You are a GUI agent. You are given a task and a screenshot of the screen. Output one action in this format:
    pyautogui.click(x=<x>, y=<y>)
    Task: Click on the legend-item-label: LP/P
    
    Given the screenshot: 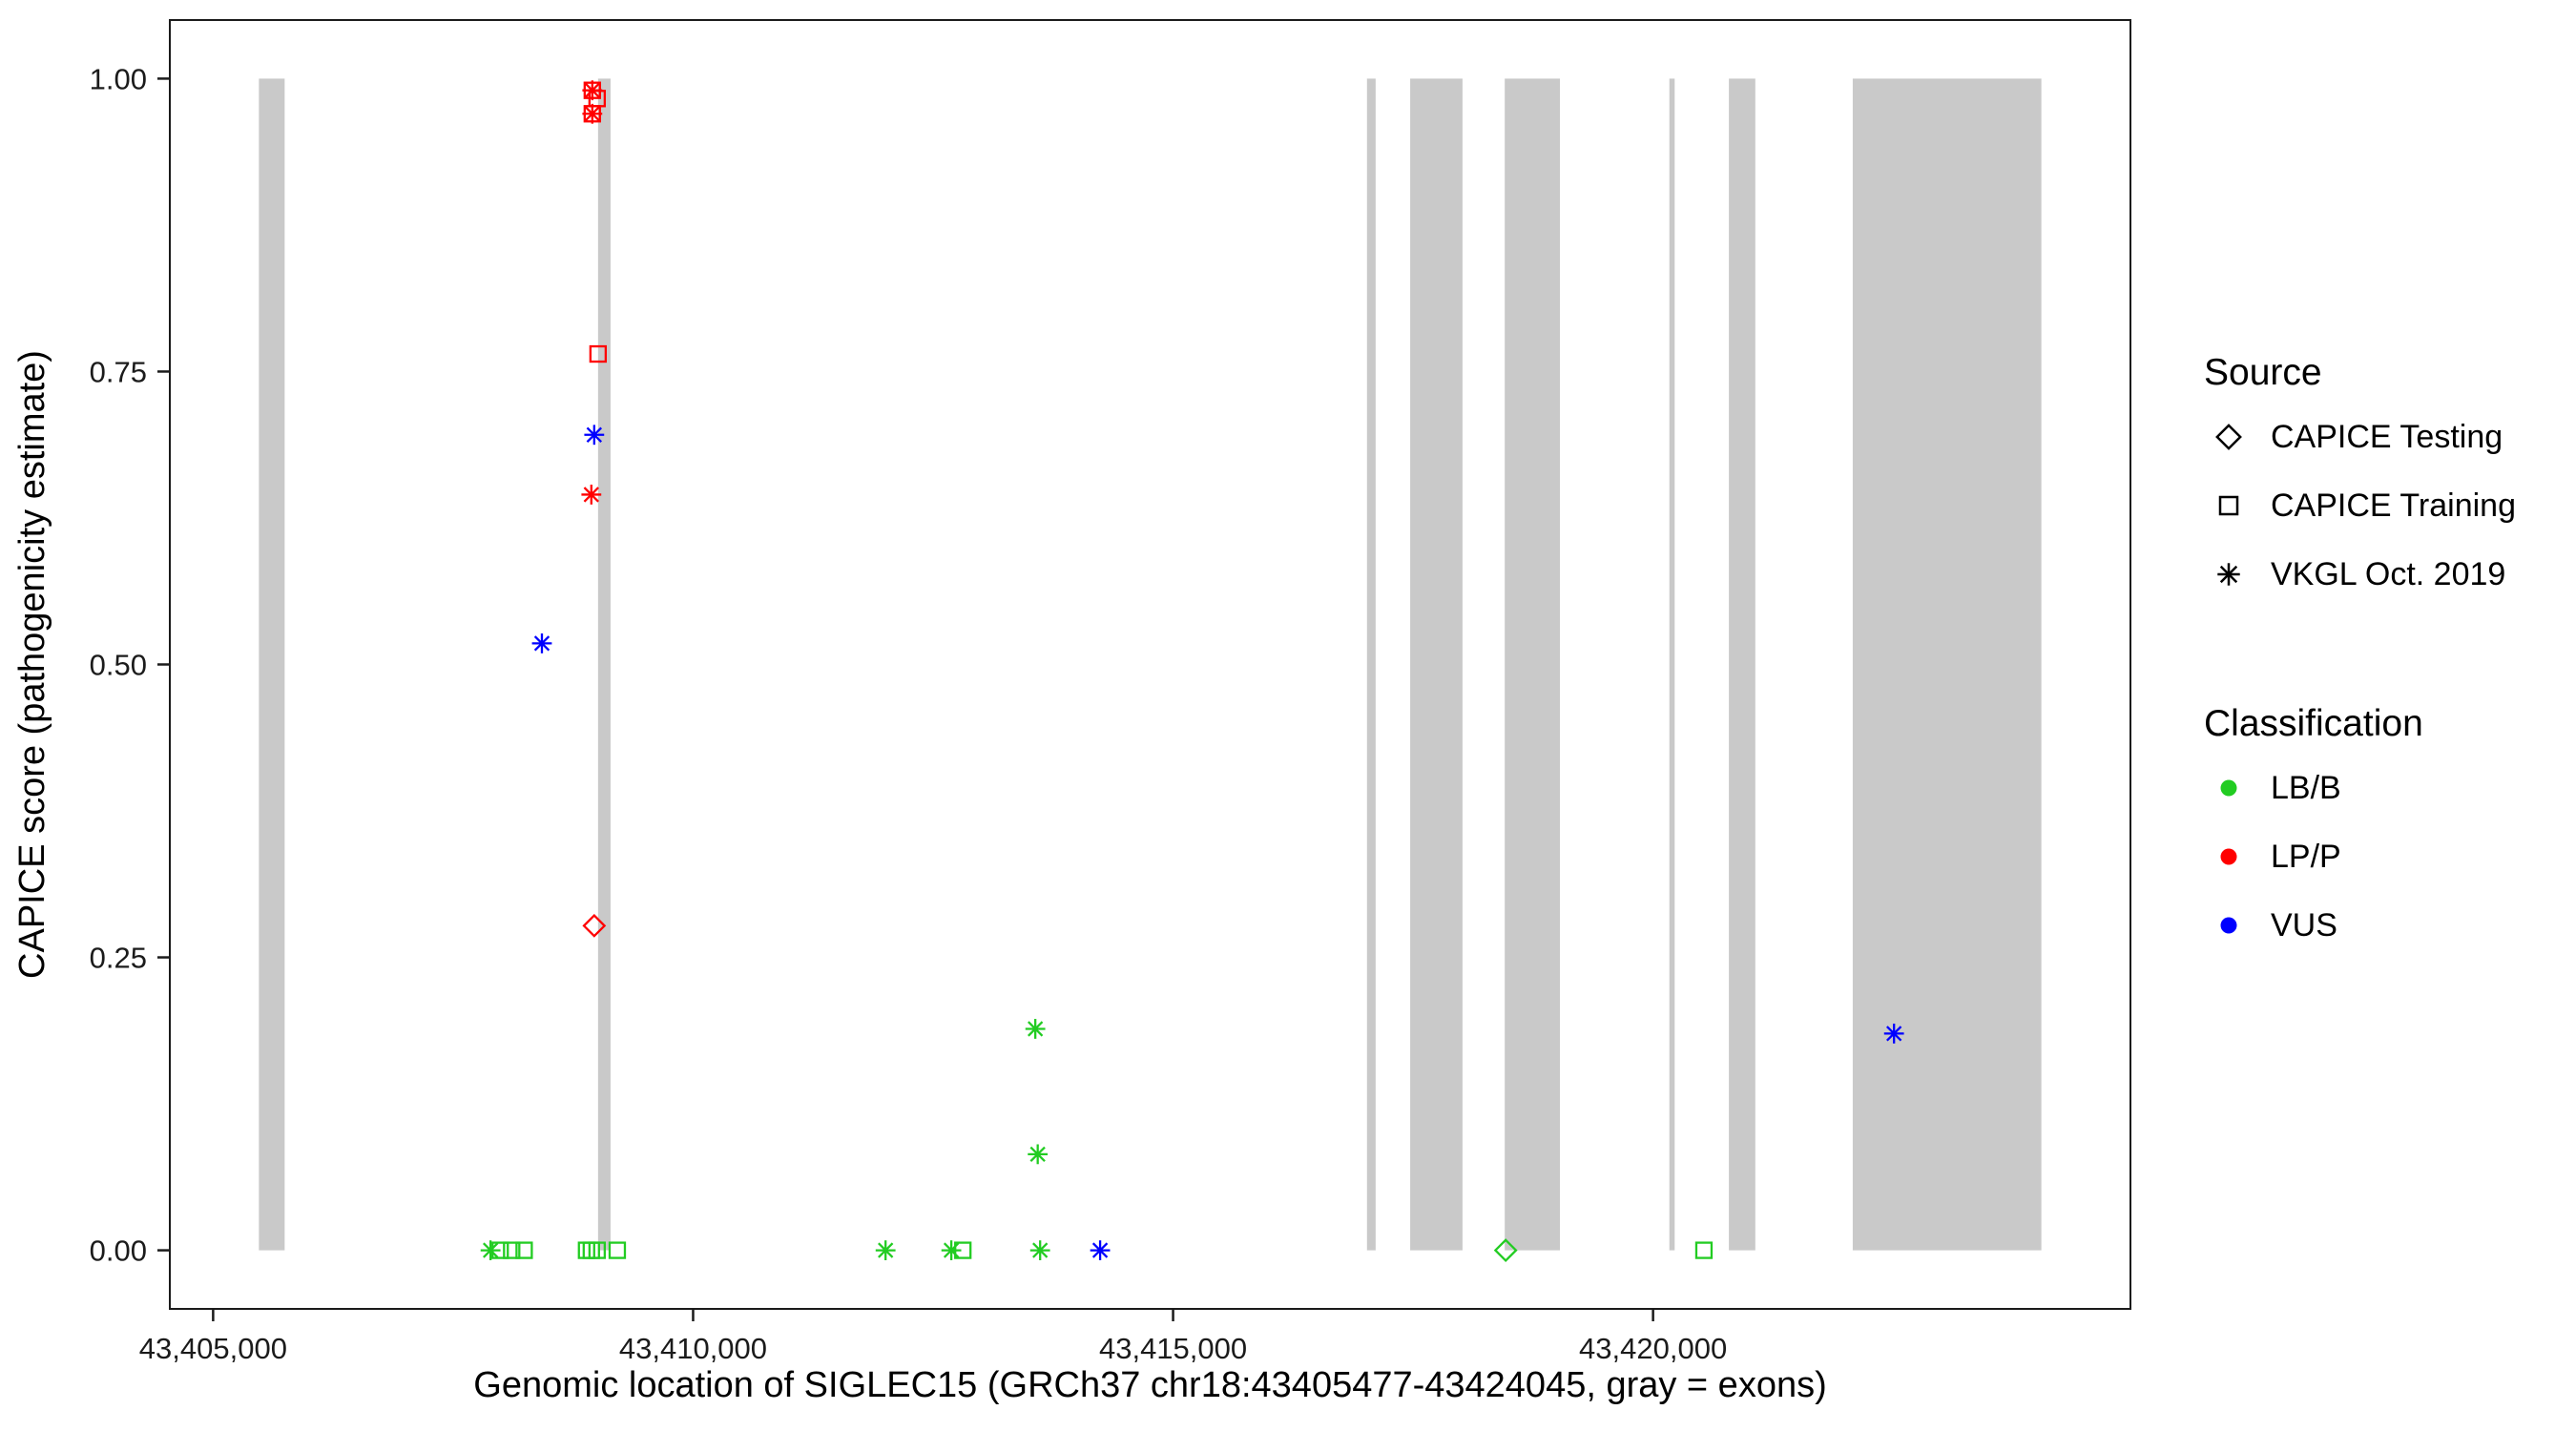 What is the action you would take?
    pyautogui.click(x=2306, y=857)
    